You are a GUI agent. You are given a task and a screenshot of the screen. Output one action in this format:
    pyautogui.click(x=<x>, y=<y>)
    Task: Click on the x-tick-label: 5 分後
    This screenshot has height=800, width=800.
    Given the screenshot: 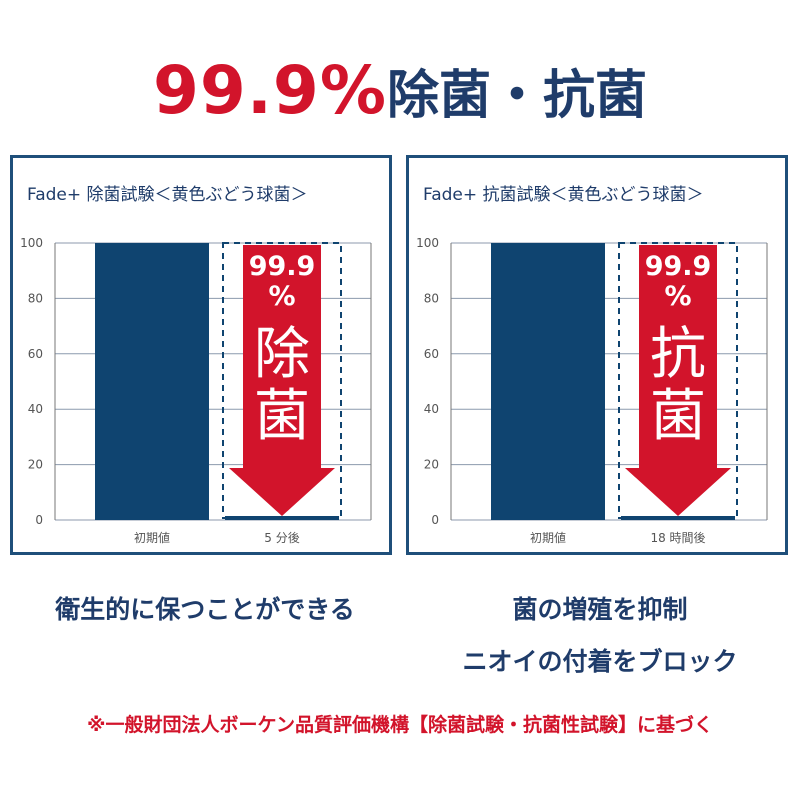 What is the action you would take?
    pyautogui.click(x=281, y=538)
    